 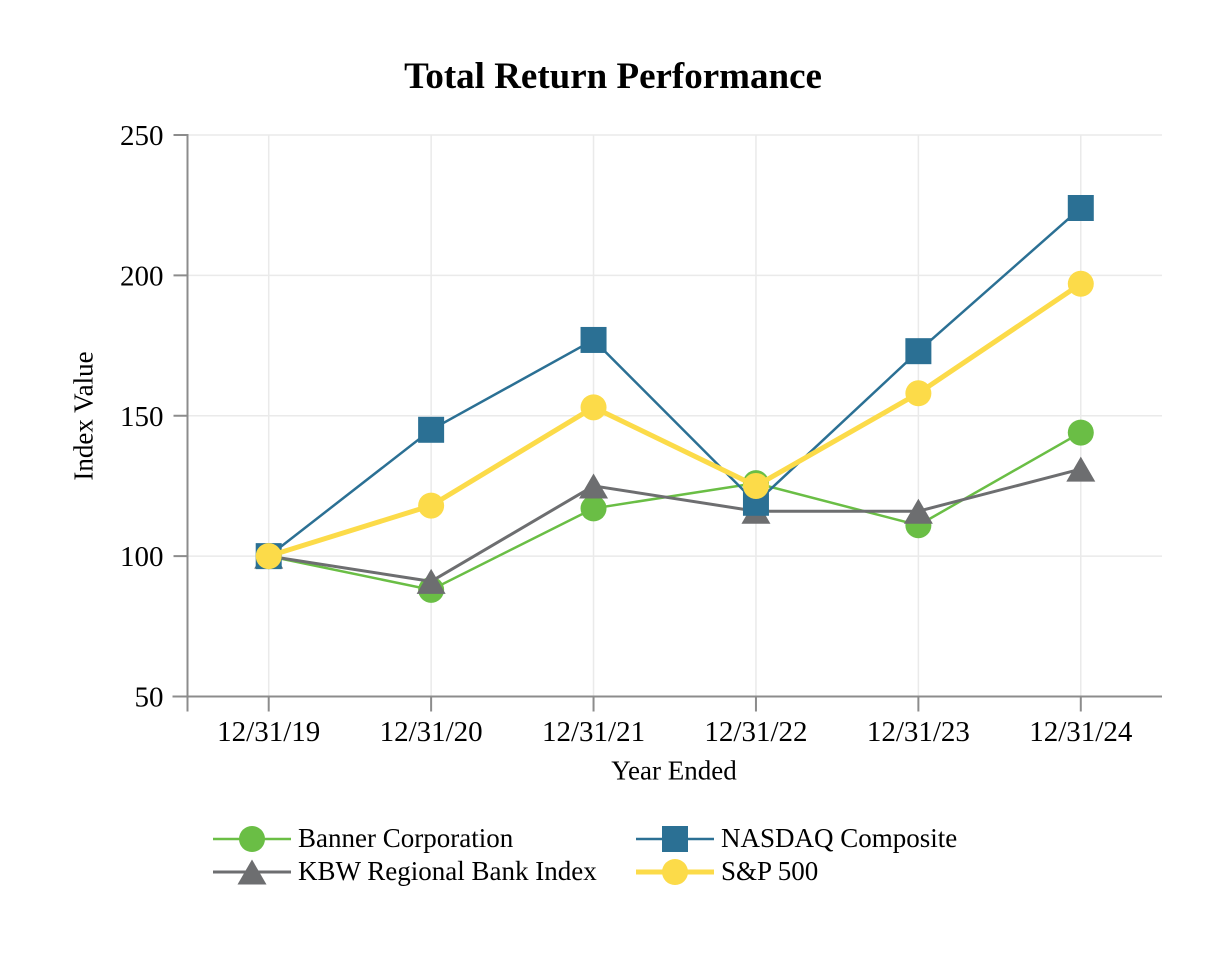 What do you see at coordinates (431, 732) in the screenshot?
I see `x-tick-label: 12/31/20` at bounding box center [431, 732].